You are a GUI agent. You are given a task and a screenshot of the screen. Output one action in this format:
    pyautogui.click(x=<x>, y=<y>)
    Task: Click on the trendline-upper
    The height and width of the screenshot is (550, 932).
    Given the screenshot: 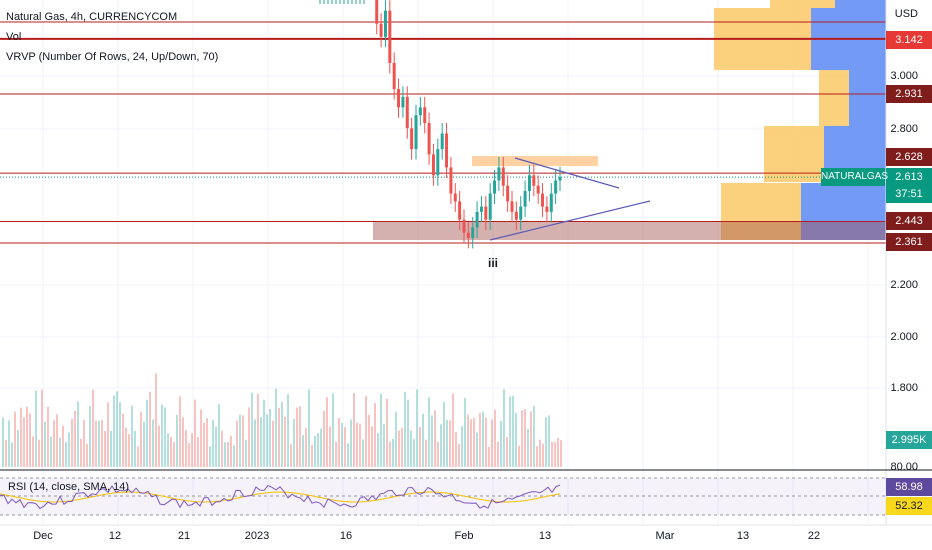 What is the action you would take?
    pyautogui.click(x=567, y=173)
    